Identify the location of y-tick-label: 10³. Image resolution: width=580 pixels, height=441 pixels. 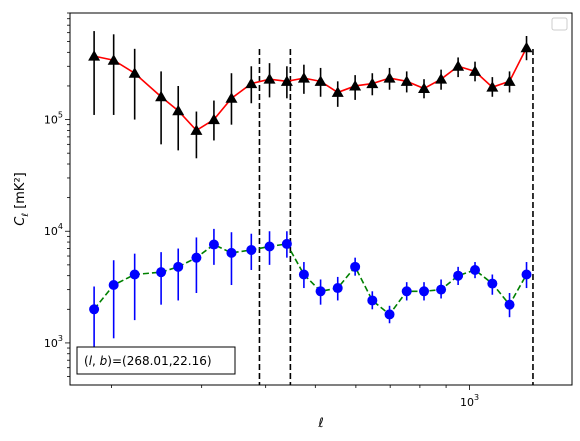
(53, 342).